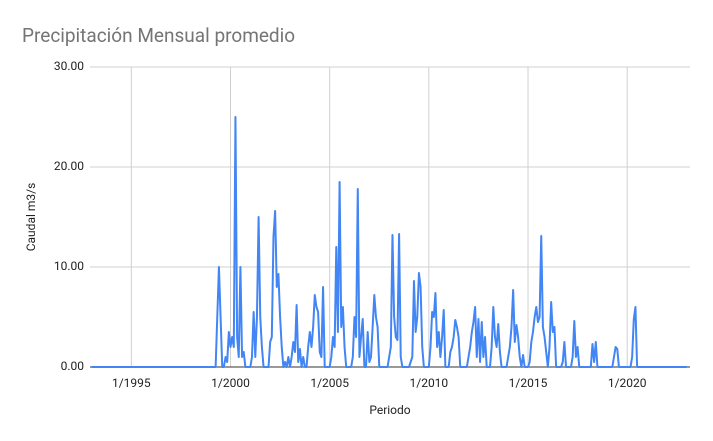  What do you see at coordinates (528, 383) in the screenshot?
I see `x-tick-label: 1/2015` at bounding box center [528, 383].